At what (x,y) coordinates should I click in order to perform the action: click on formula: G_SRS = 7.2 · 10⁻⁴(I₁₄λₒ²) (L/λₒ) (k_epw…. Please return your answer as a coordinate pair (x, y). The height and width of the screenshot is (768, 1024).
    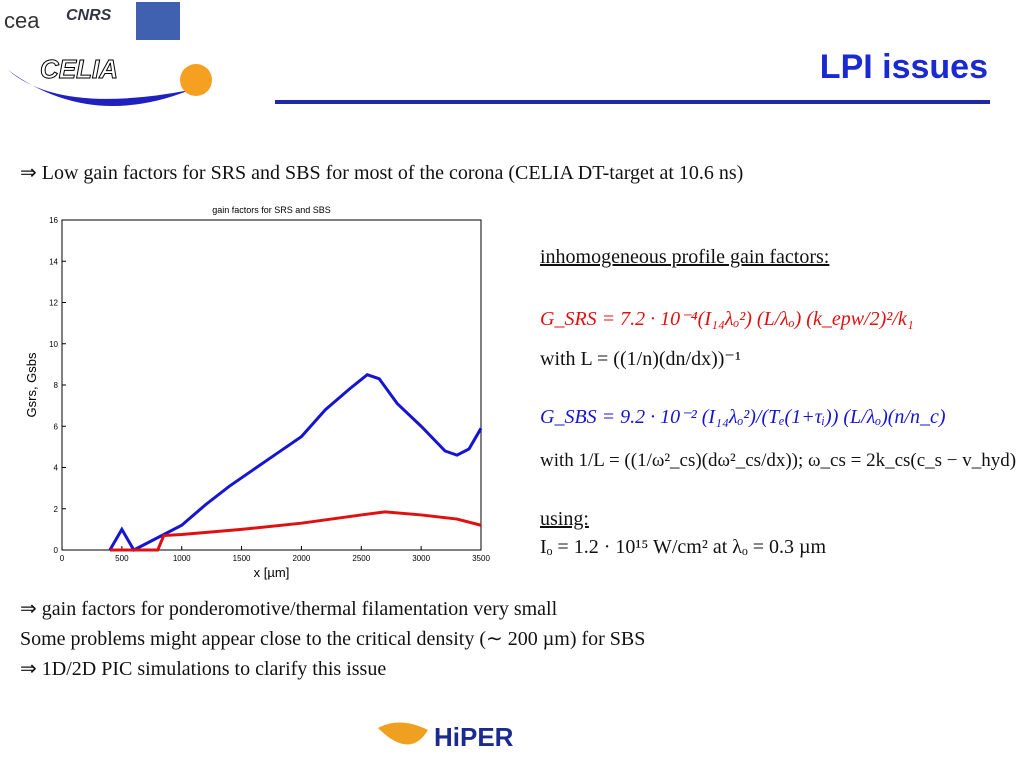
    Looking at the image, I should click on (727, 319).